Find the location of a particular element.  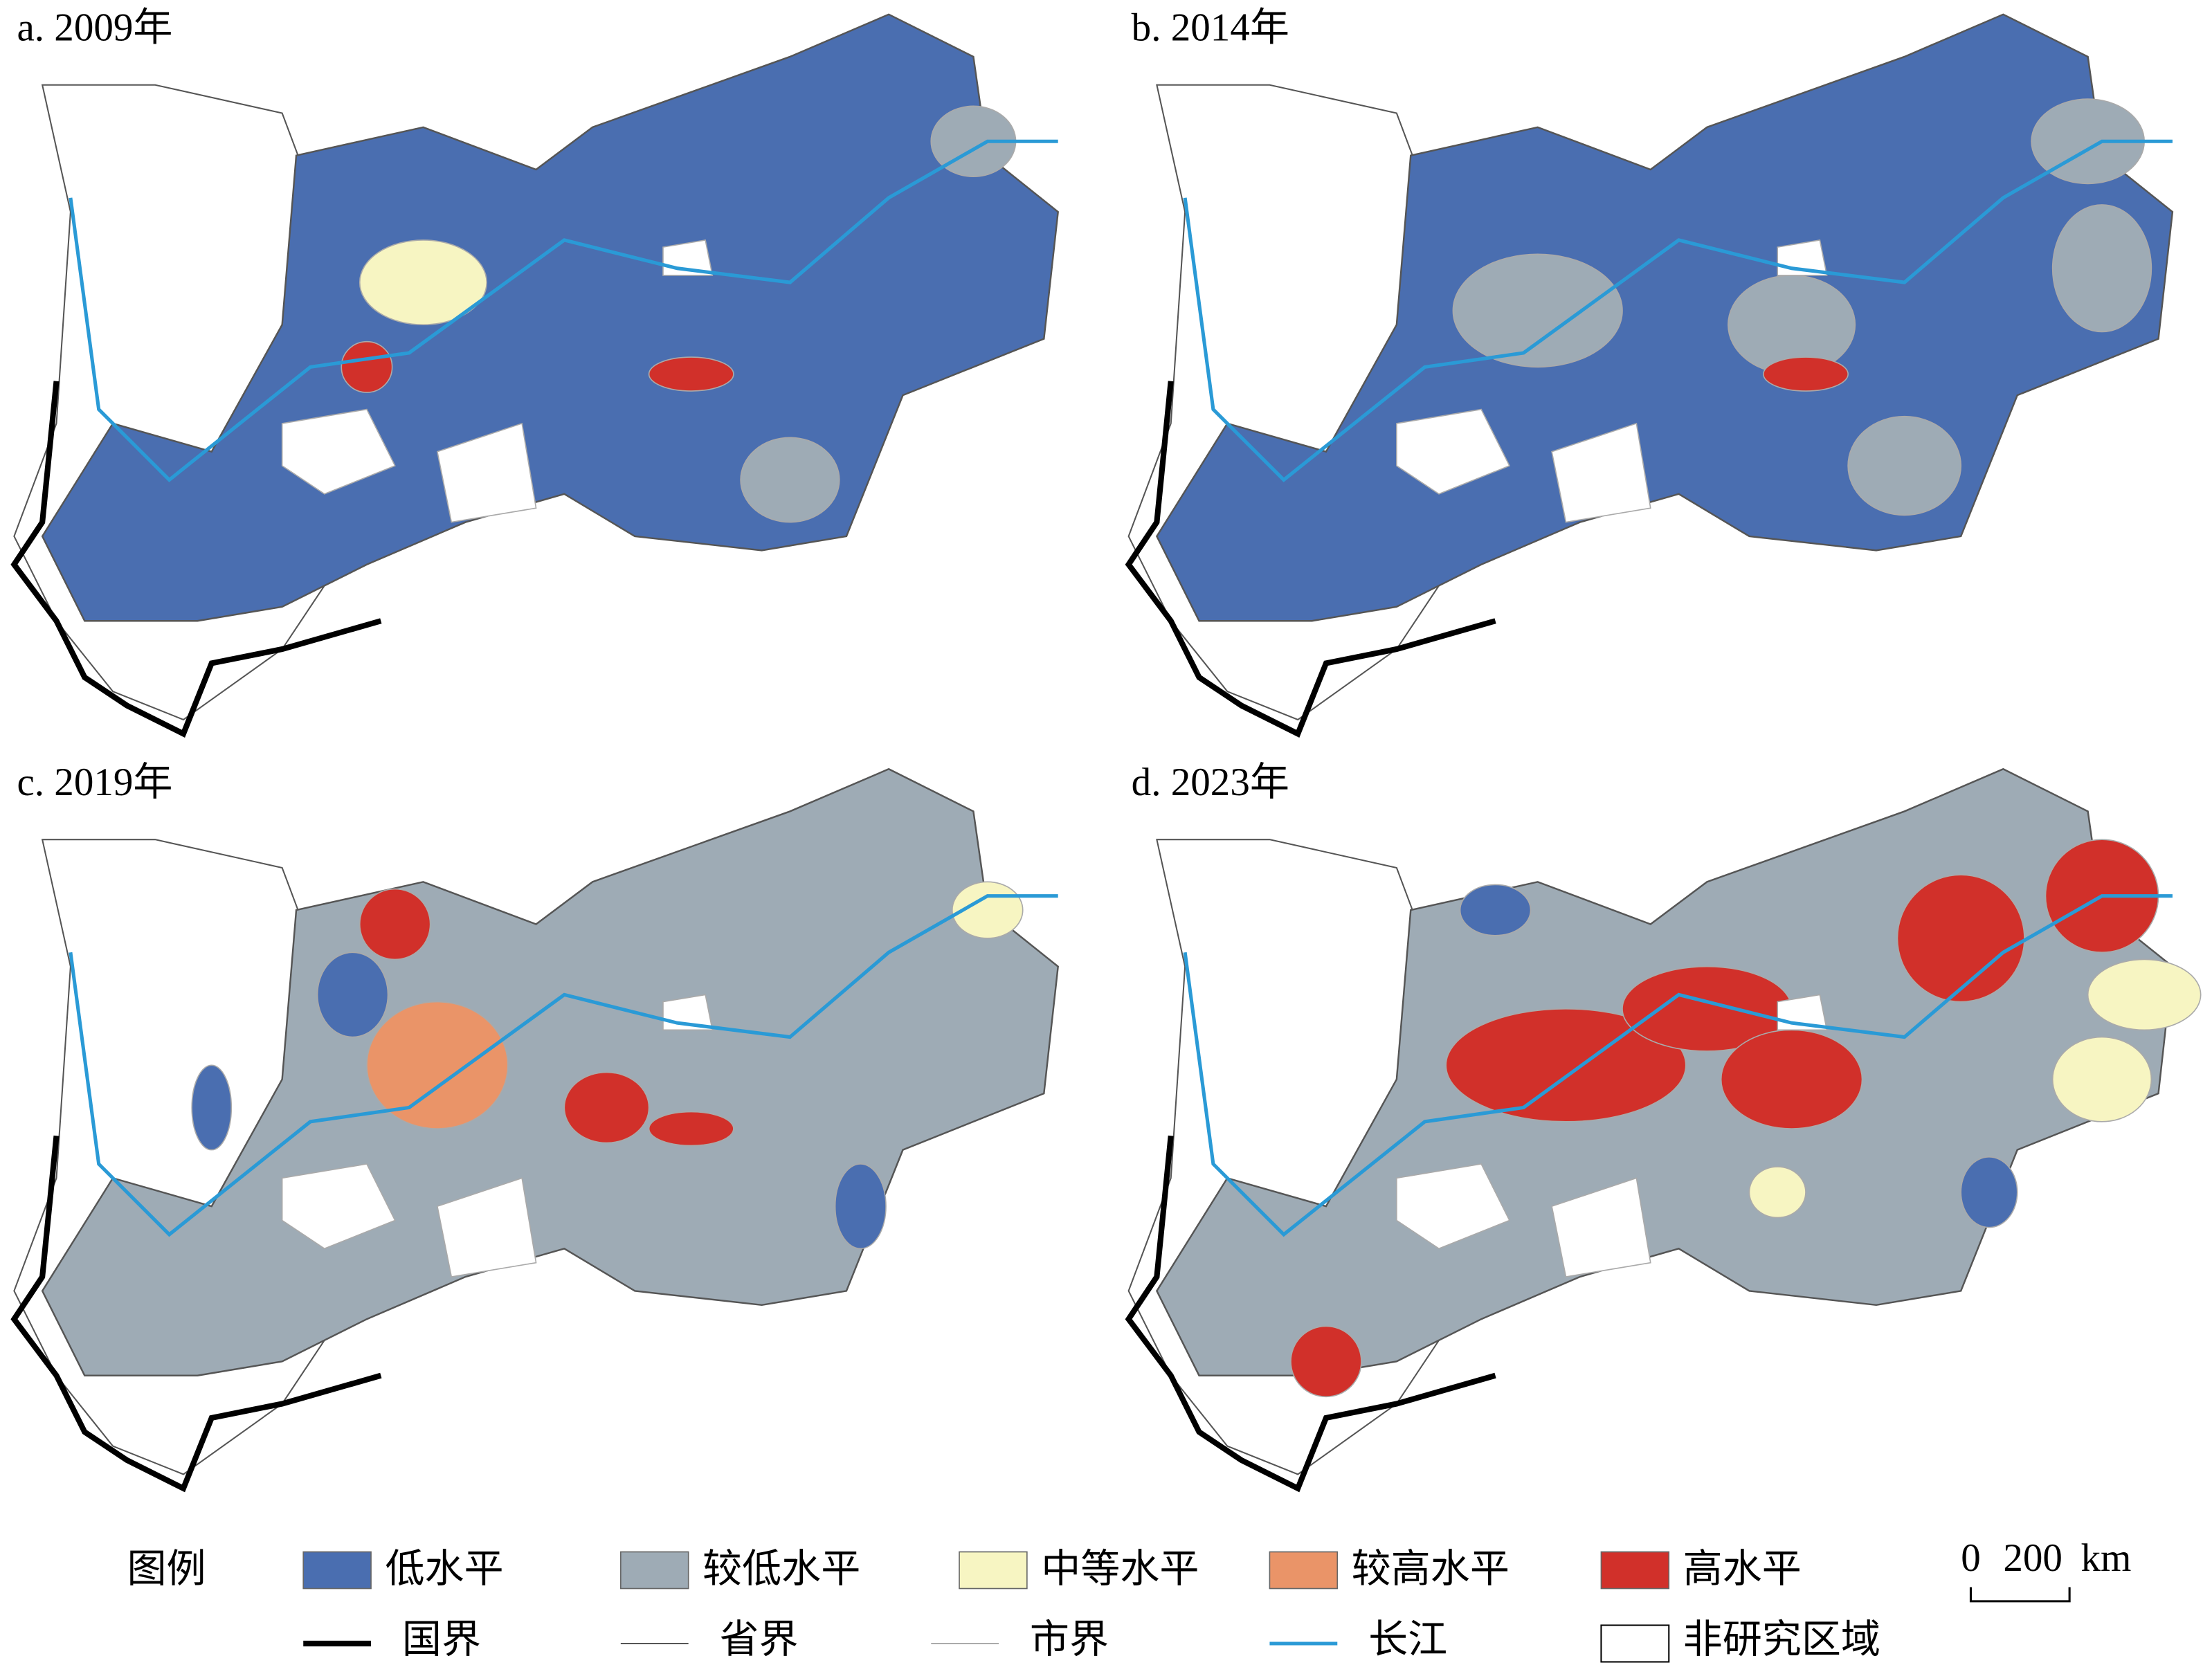

legend-label: 低水平 is located at coordinates (444, 1569).